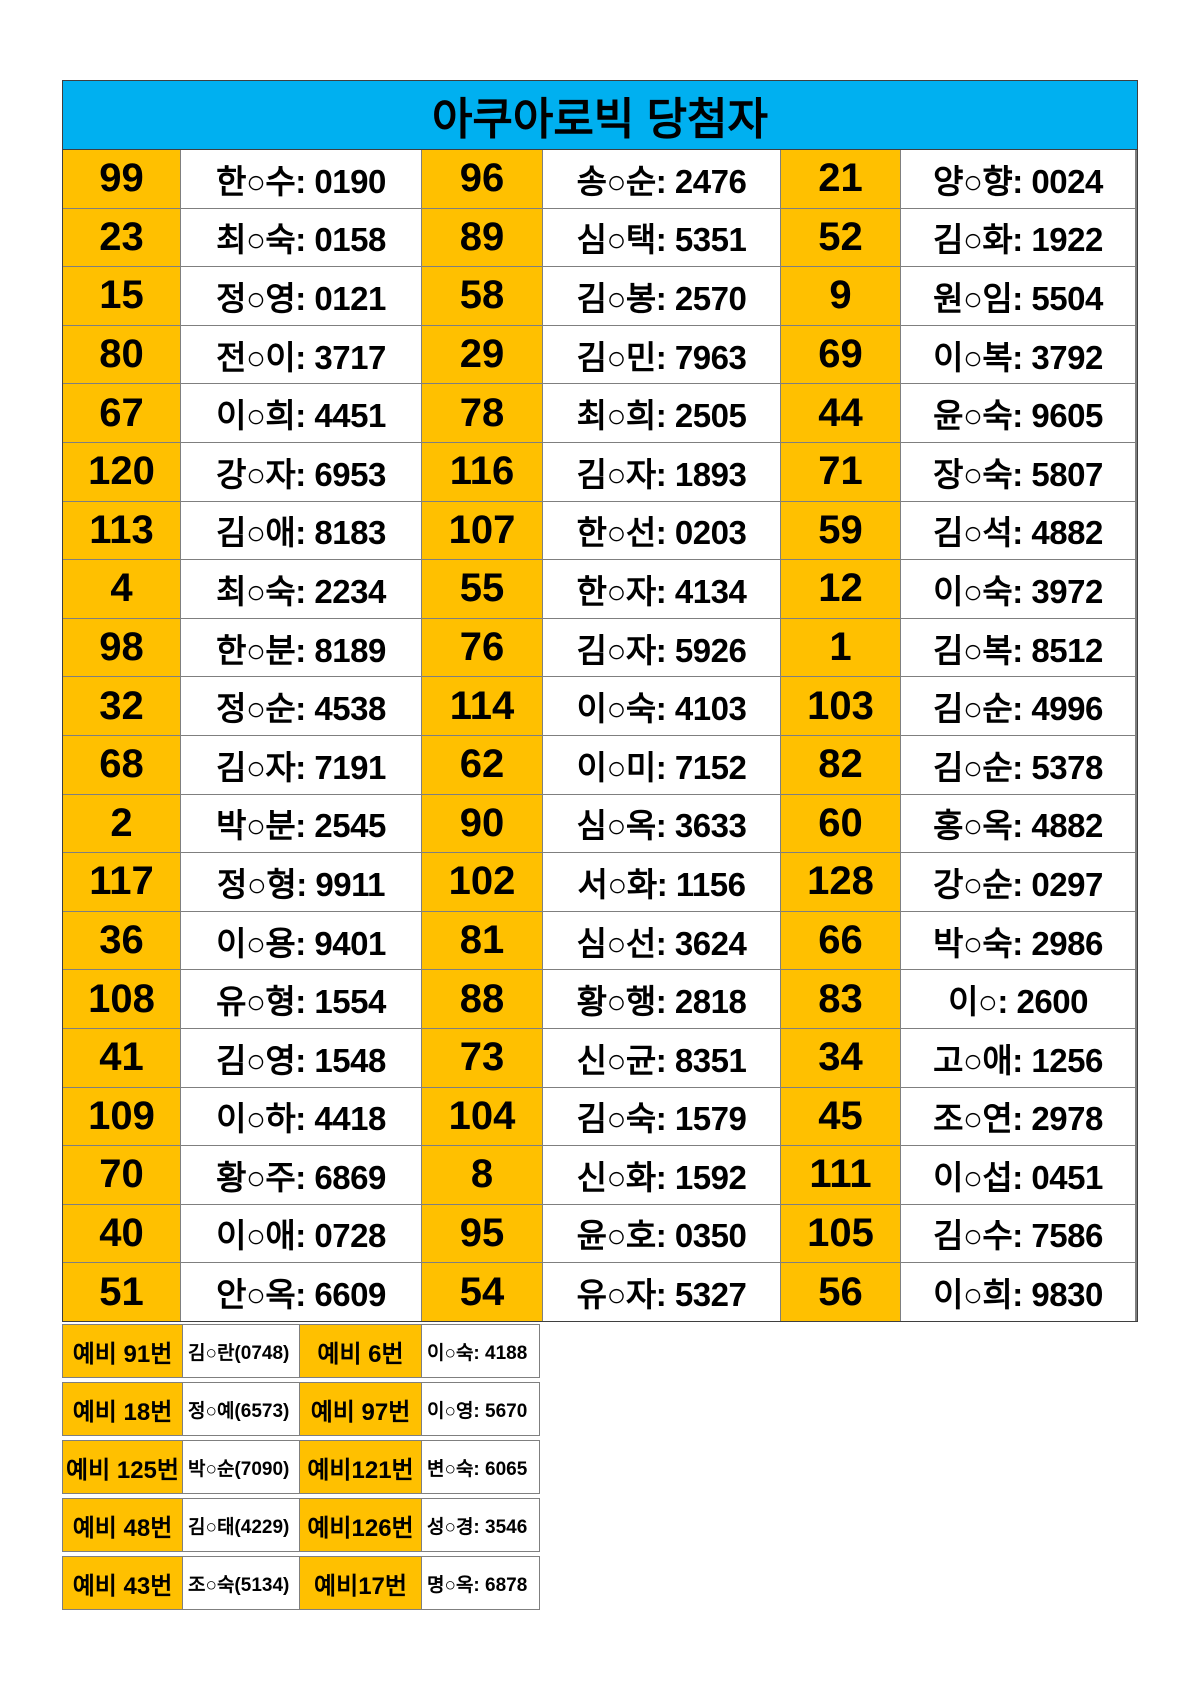 Image resolution: width=1200 pixels, height=1697 pixels. What do you see at coordinates (241, 1409) in the screenshot?
I see `reserve-value-cell: 정○예(6573)` at bounding box center [241, 1409].